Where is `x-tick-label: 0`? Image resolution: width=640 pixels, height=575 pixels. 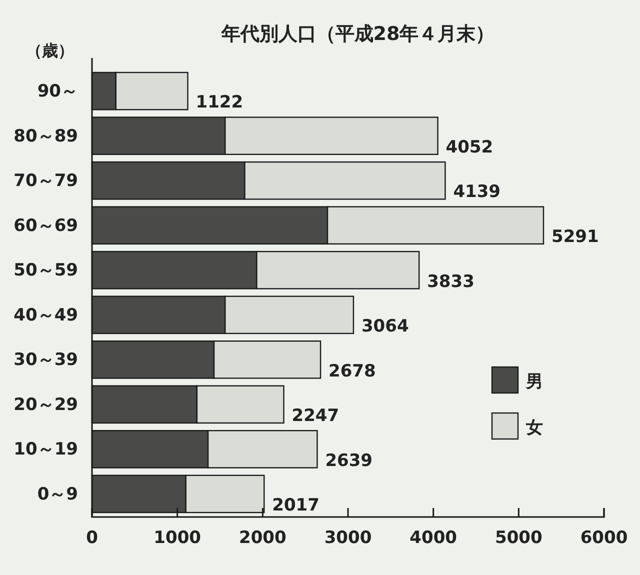 x-tick-label: 0 is located at coordinates (92, 538).